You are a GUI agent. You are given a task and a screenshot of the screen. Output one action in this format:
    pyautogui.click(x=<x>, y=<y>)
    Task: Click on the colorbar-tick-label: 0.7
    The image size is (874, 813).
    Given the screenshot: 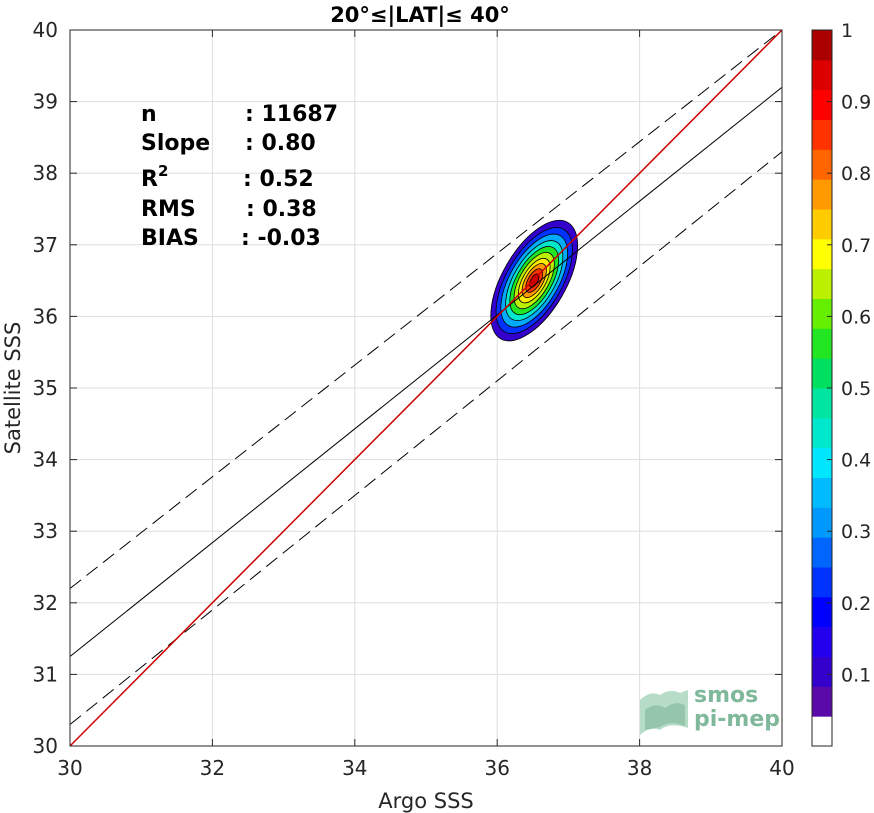 What is the action you would take?
    pyautogui.click(x=856, y=246)
    